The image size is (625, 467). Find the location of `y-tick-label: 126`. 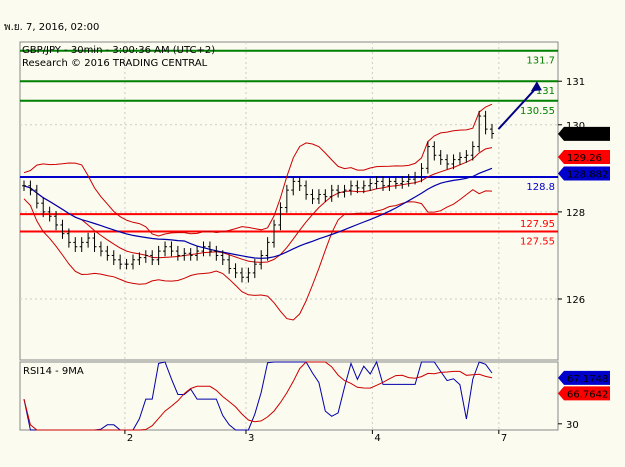

y-tick-label: 126 is located at coordinates (575, 300).